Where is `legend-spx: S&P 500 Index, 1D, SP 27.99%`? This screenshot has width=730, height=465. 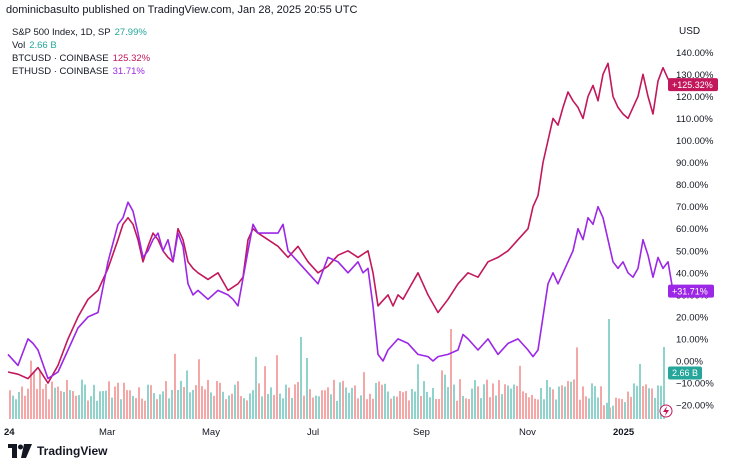 legend-spx: S&P 500 Index, 1D, SP 27.99% is located at coordinates (81, 32).